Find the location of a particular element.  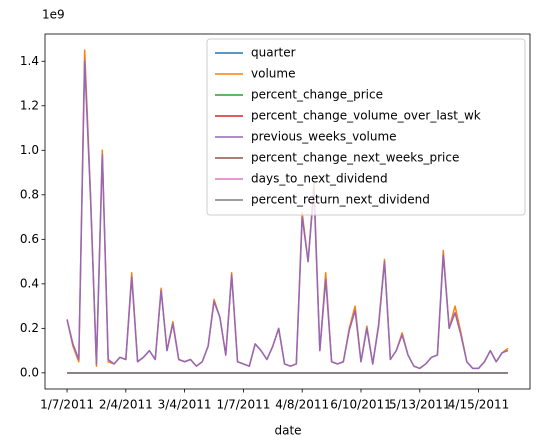

x-tick-label: 5/13/2011 is located at coordinates (420, 405).